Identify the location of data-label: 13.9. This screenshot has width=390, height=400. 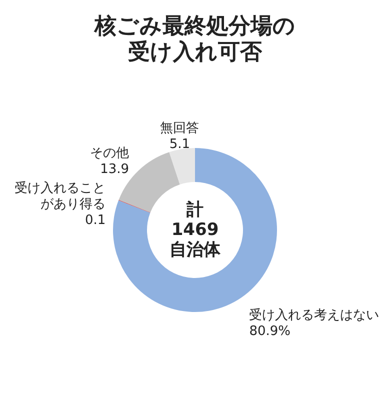
(115, 170).